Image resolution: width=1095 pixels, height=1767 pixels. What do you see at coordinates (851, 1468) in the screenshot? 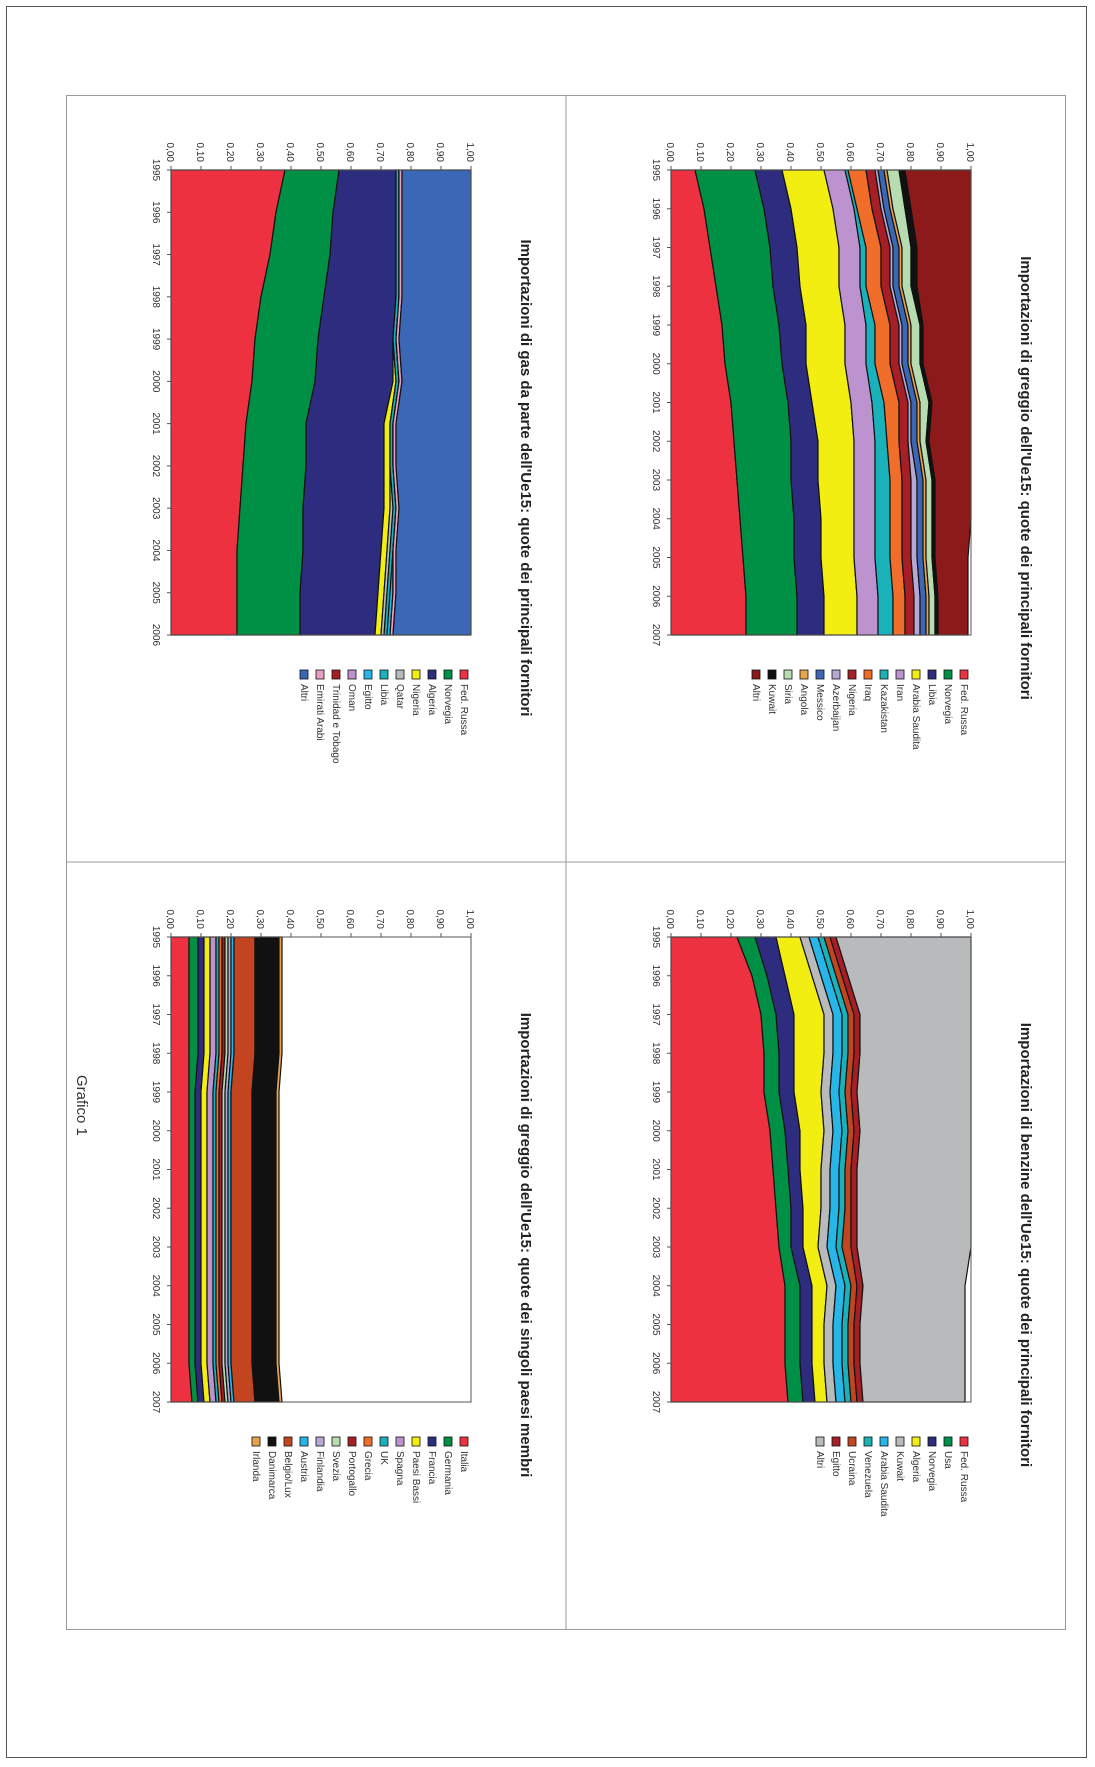
I see `legend-label: Ucraina` at bounding box center [851, 1468].